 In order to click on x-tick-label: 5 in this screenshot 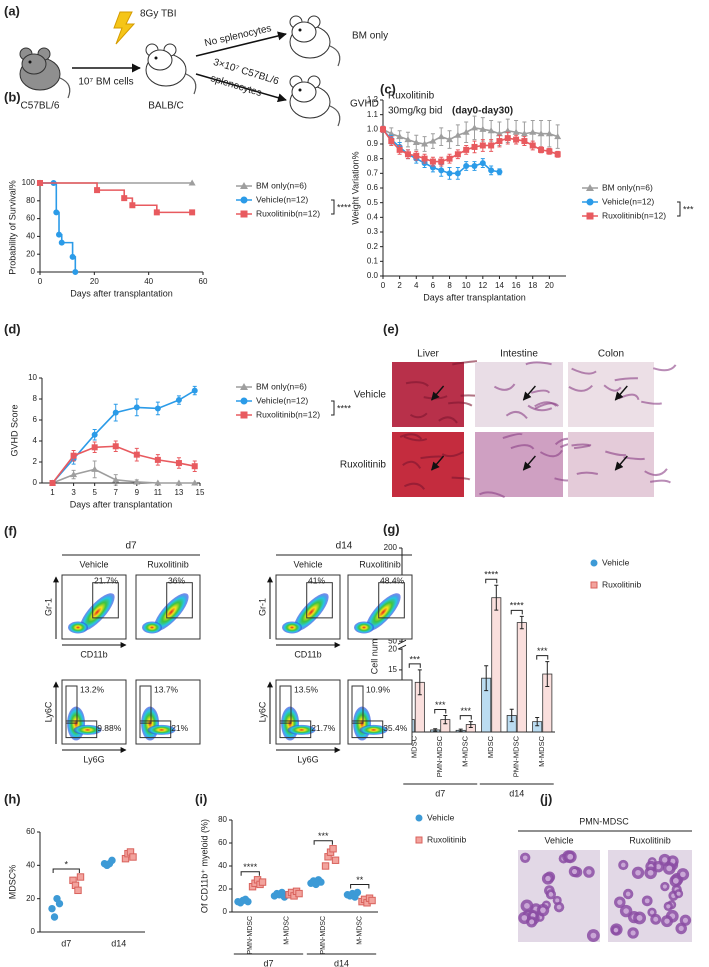, I will do `click(94, 492)`.